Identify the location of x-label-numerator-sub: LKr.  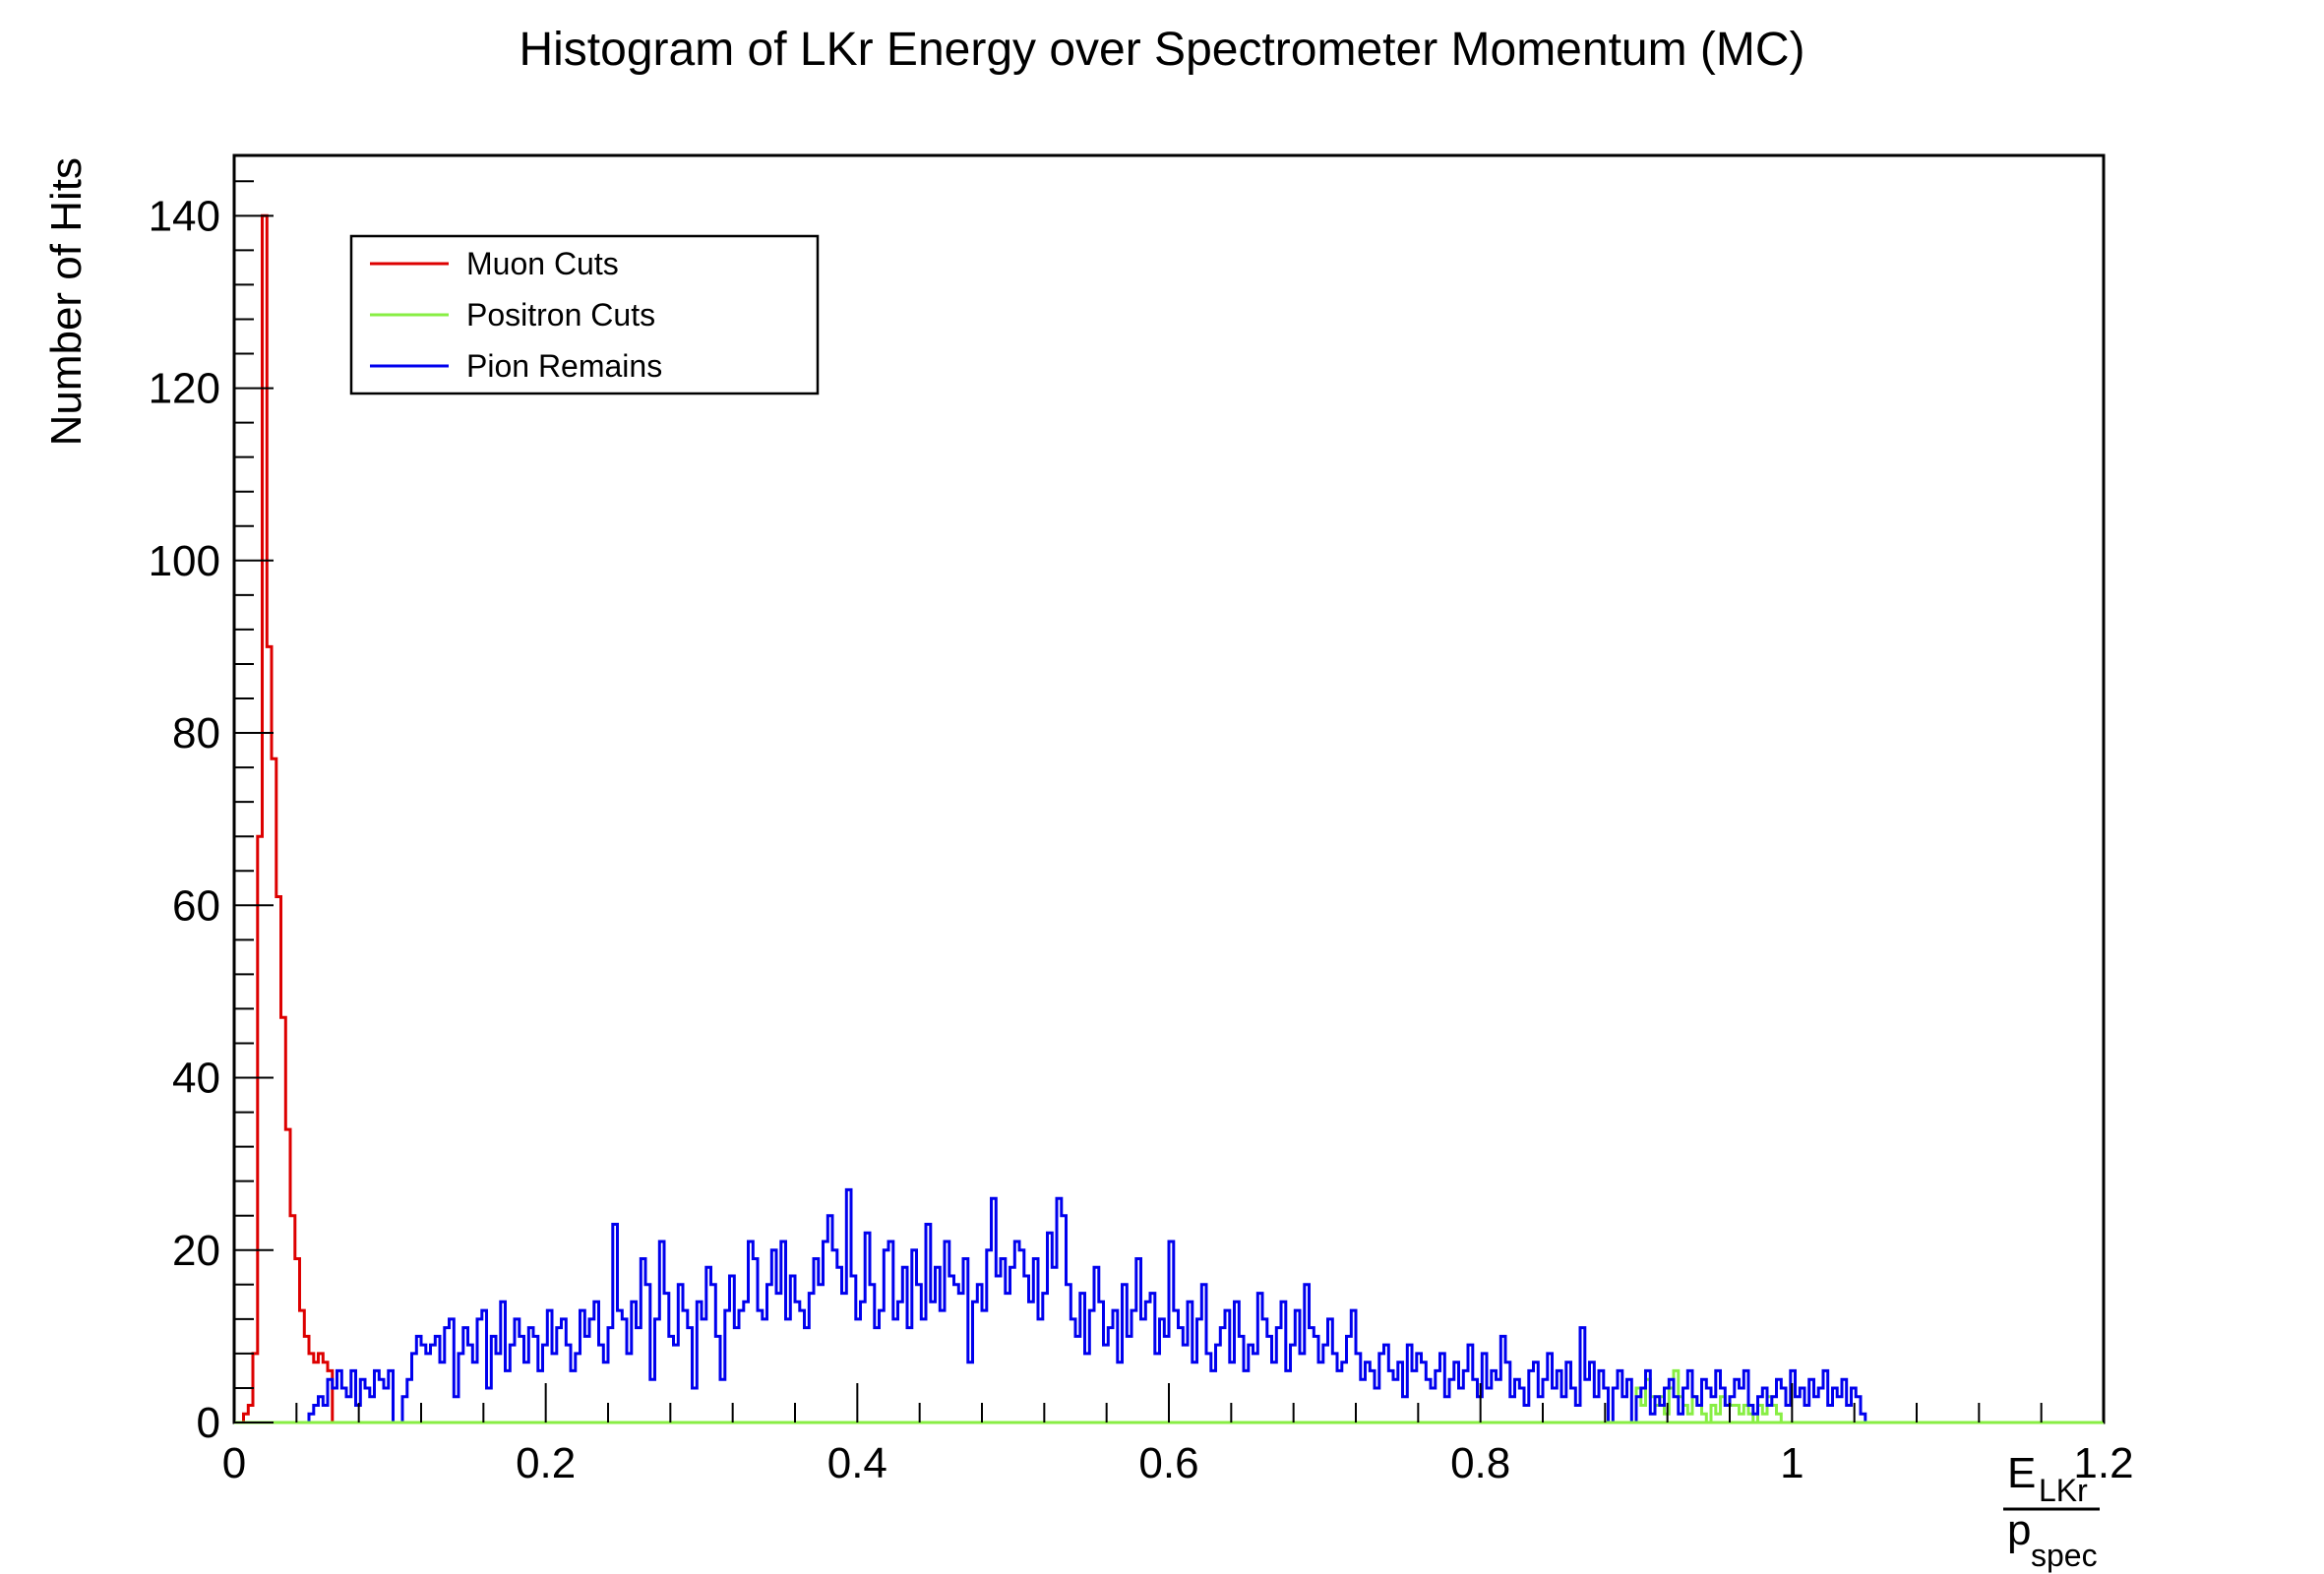
(2063, 1491).